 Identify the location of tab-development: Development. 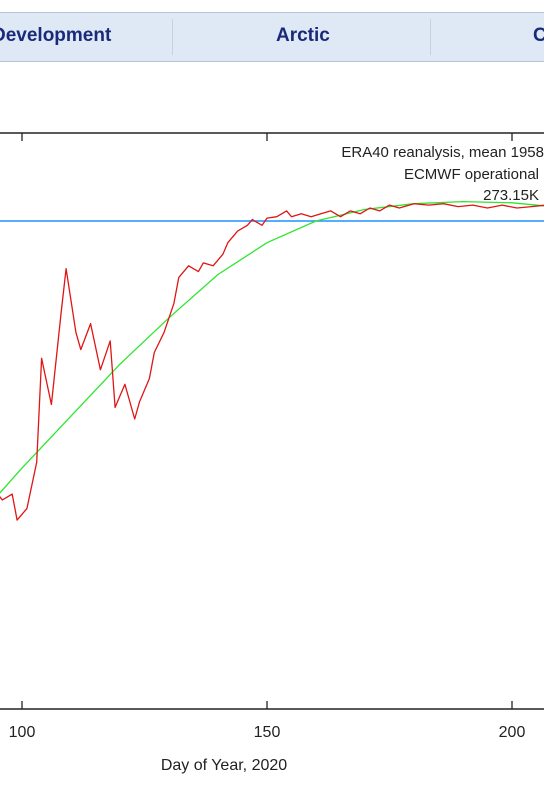
(56, 35).